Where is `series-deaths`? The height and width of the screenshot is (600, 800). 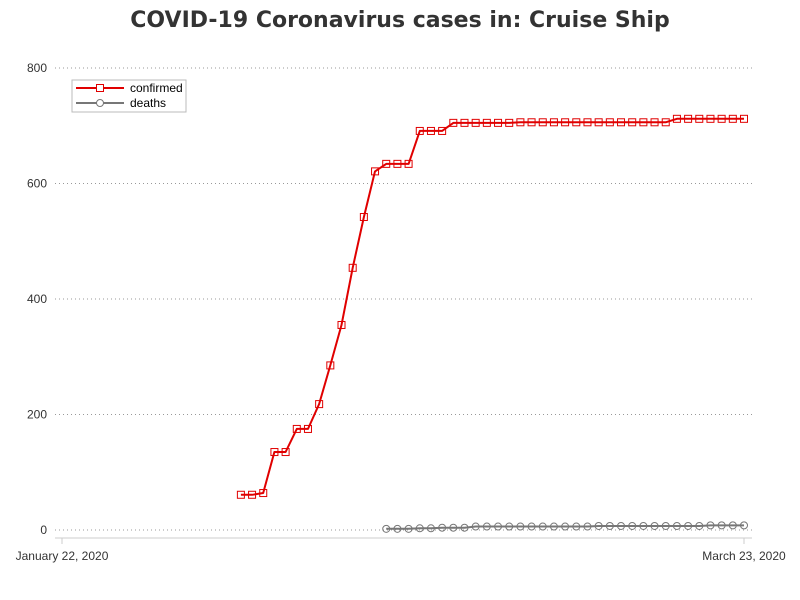
series-deaths is located at coordinates (565, 527).